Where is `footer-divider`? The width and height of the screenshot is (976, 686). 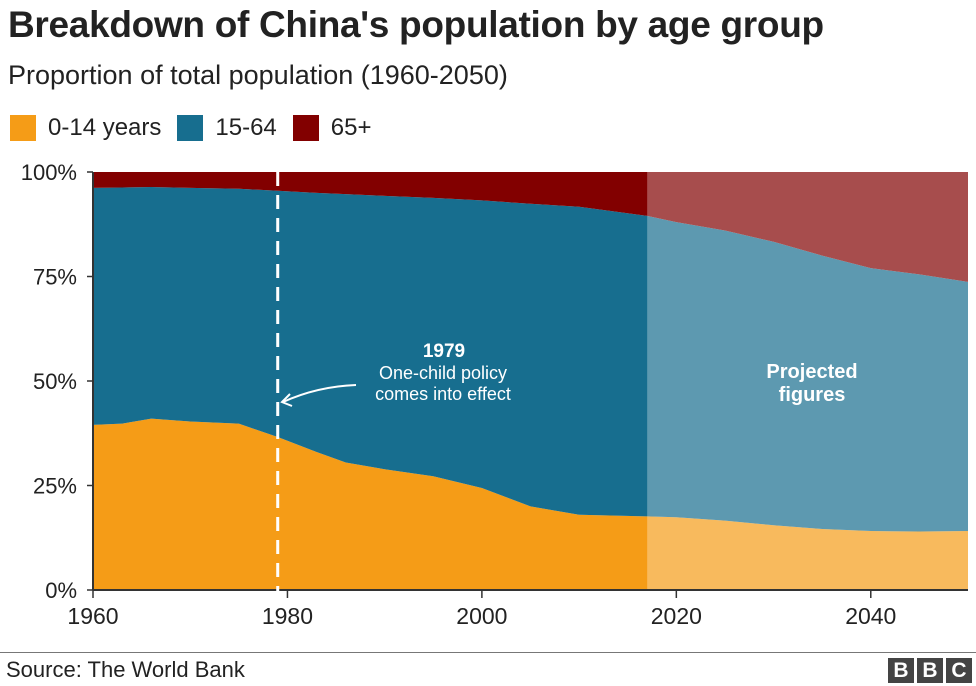
footer-divider is located at coordinates (488, 652).